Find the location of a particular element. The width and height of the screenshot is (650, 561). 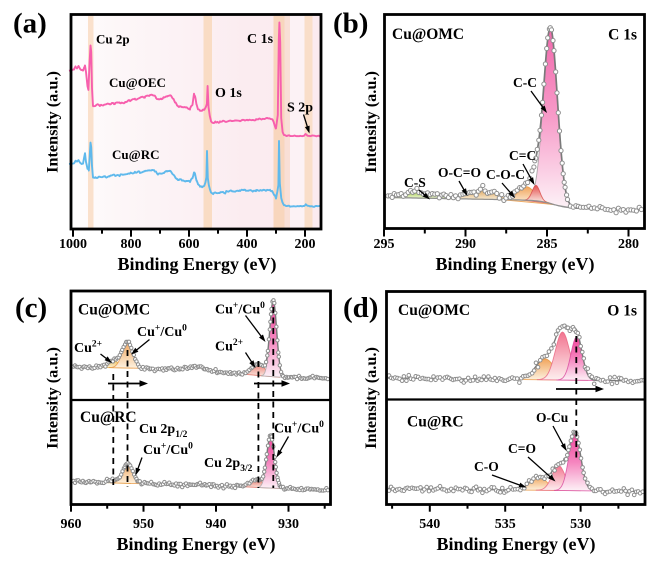

svg-text: 295 is located at coordinates (384, 244).